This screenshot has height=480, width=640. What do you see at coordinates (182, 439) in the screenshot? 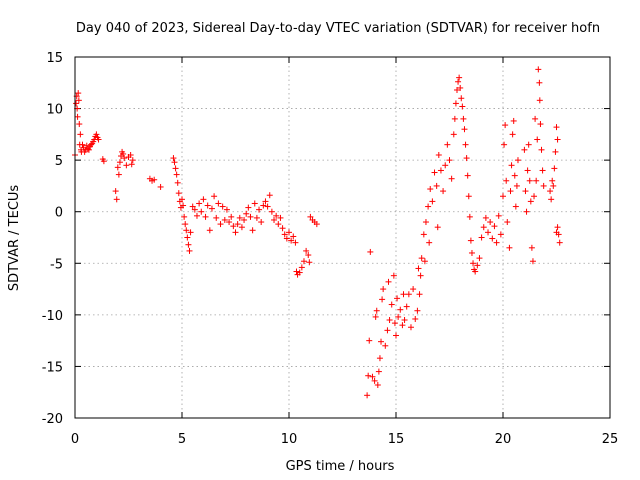
I see `x-tick-label: 5` at bounding box center [182, 439].